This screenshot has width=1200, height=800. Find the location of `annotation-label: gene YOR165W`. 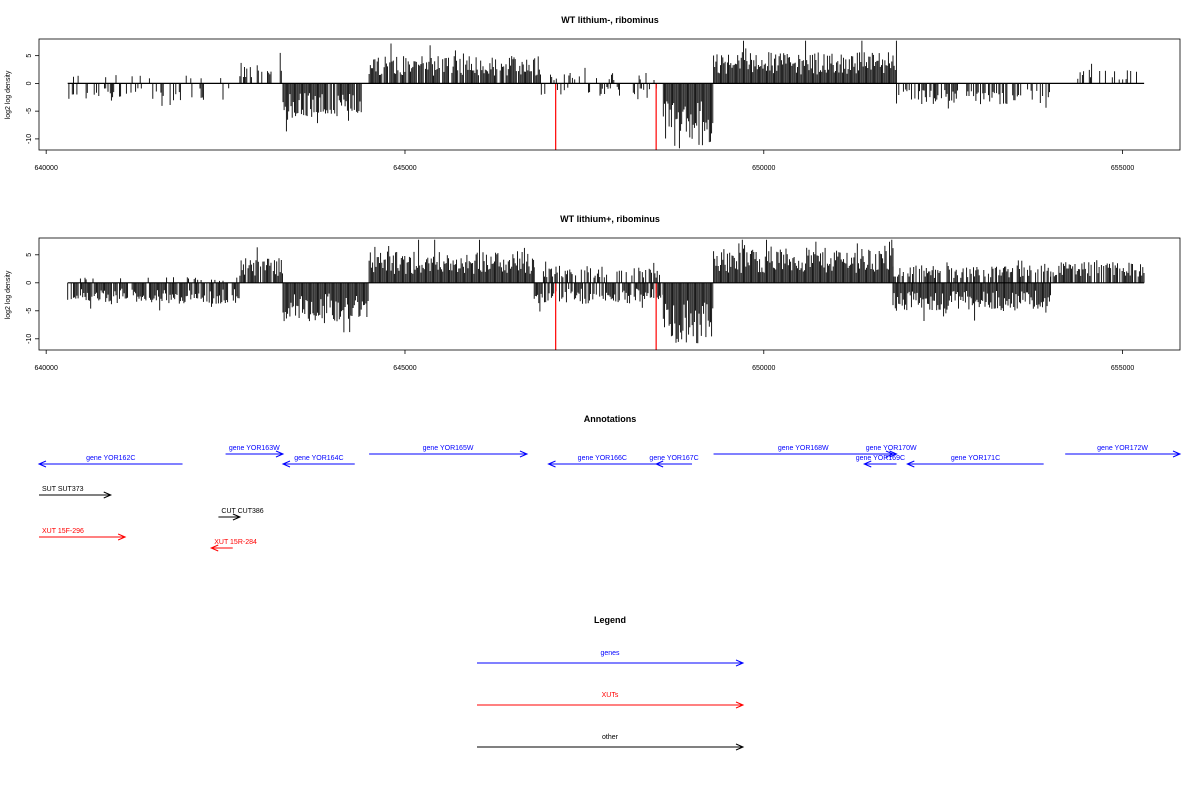

annotation-label: gene YOR165W is located at coordinates (448, 448).